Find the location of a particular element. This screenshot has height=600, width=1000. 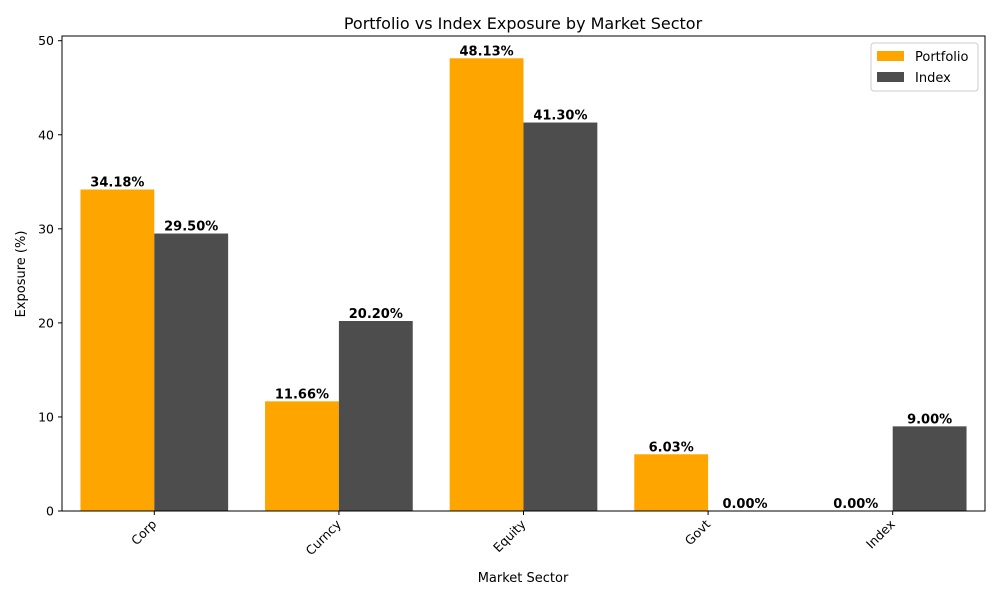

y-tick-label: 40 is located at coordinates (46, 134).